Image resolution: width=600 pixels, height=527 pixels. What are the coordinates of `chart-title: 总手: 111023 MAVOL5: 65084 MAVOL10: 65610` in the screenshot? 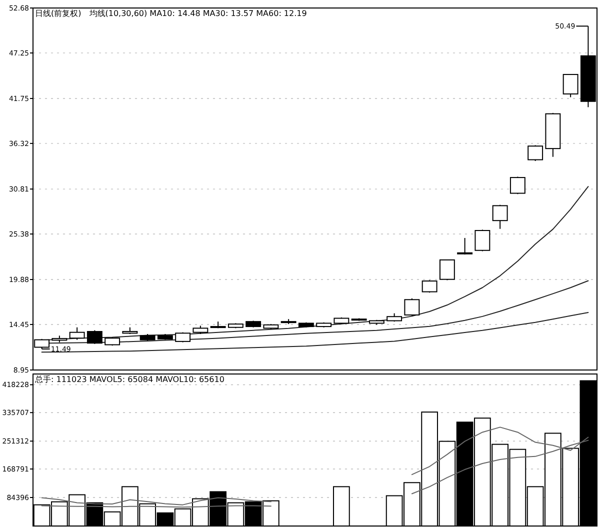 It's located at (129, 379).